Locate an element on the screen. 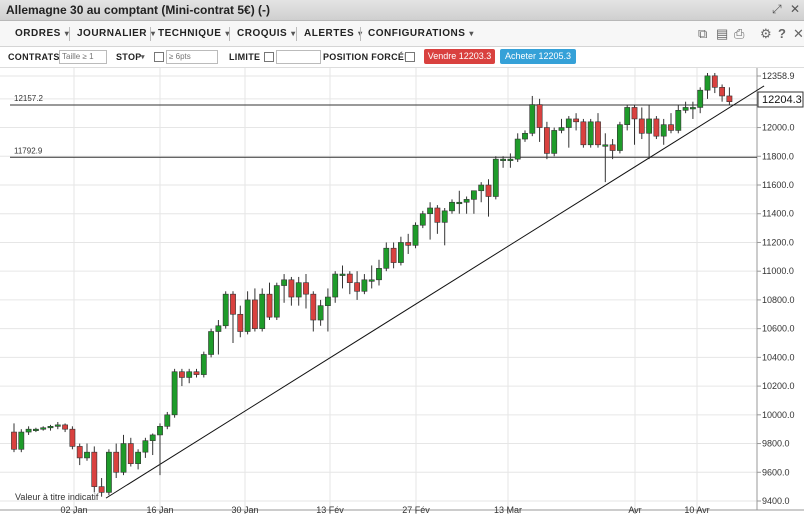  y-tick-label: 11600.0 is located at coordinates (778, 185).